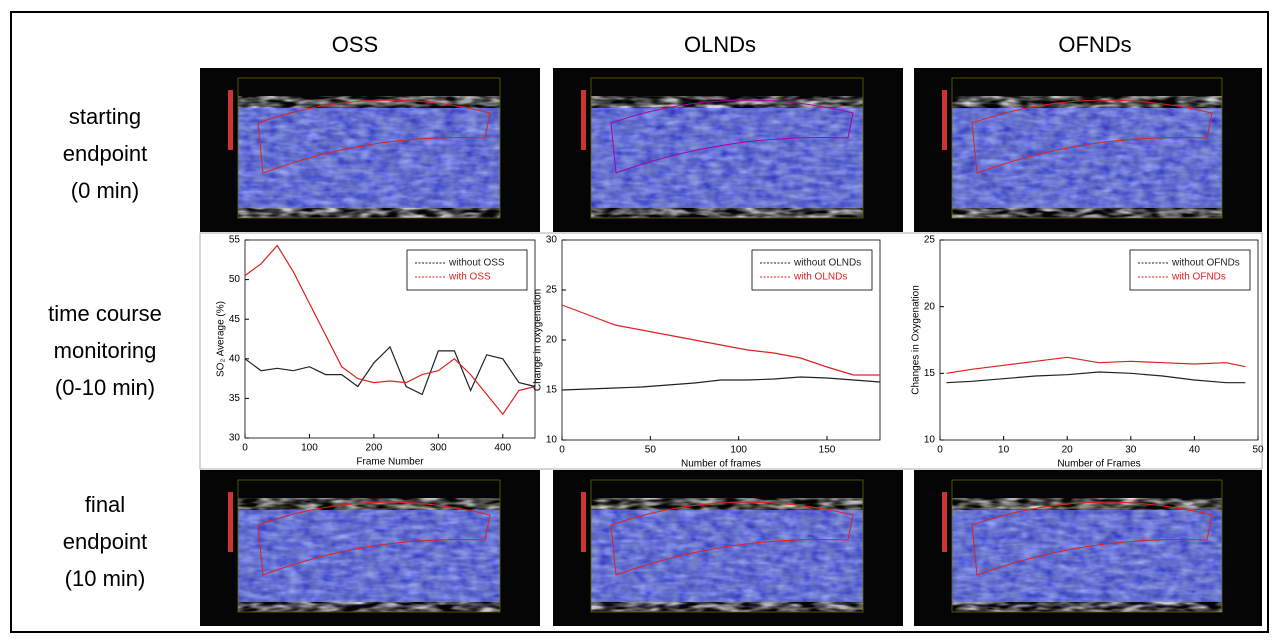 The width and height of the screenshot is (1282, 642). What do you see at coordinates (1094, 44) in the screenshot?
I see `column-header: OFNDs` at bounding box center [1094, 44].